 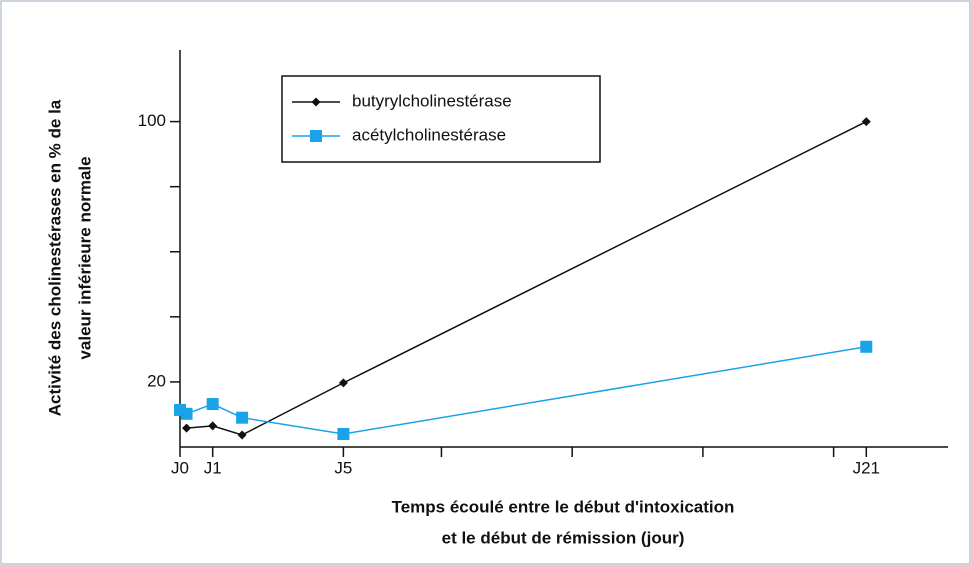 I want to click on y-axis-label: valeur inférieure normale, so click(x=84, y=257).